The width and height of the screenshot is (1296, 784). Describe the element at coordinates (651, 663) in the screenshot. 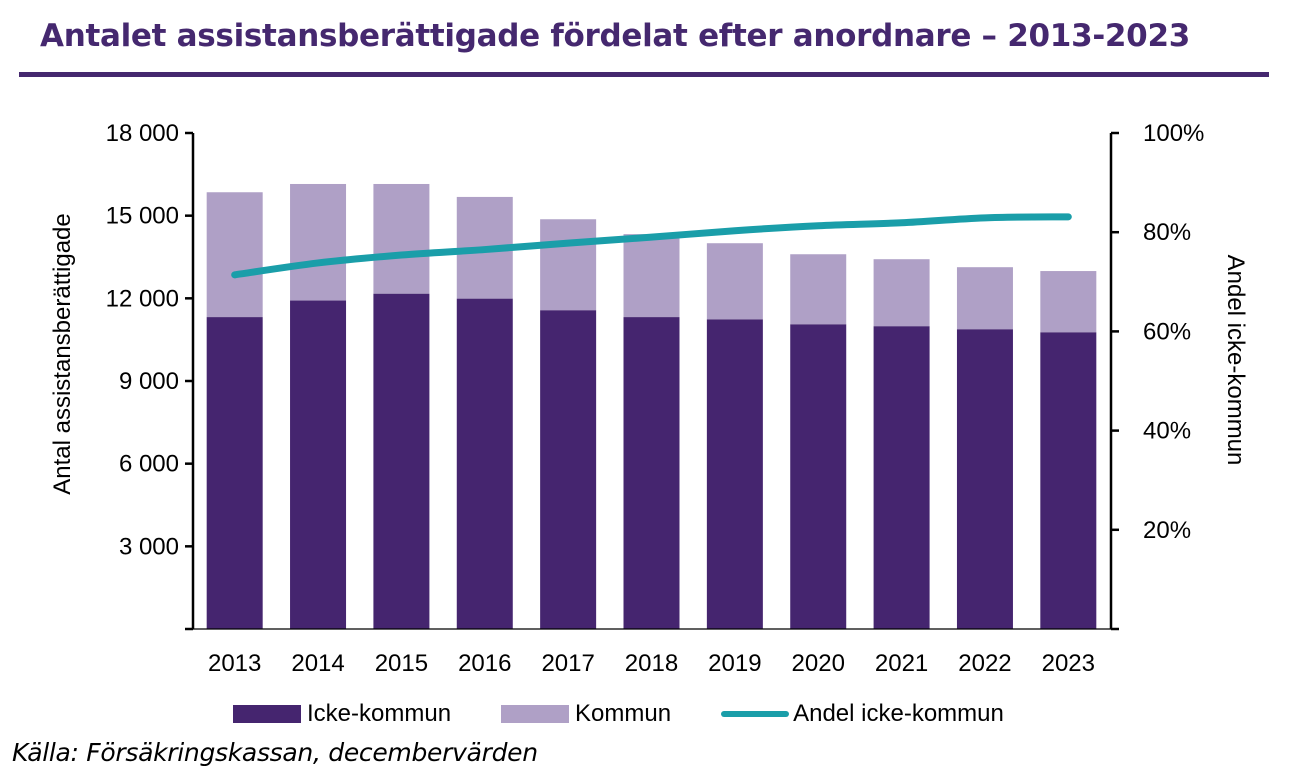

I see `x-tick-label: 2018` at that location.